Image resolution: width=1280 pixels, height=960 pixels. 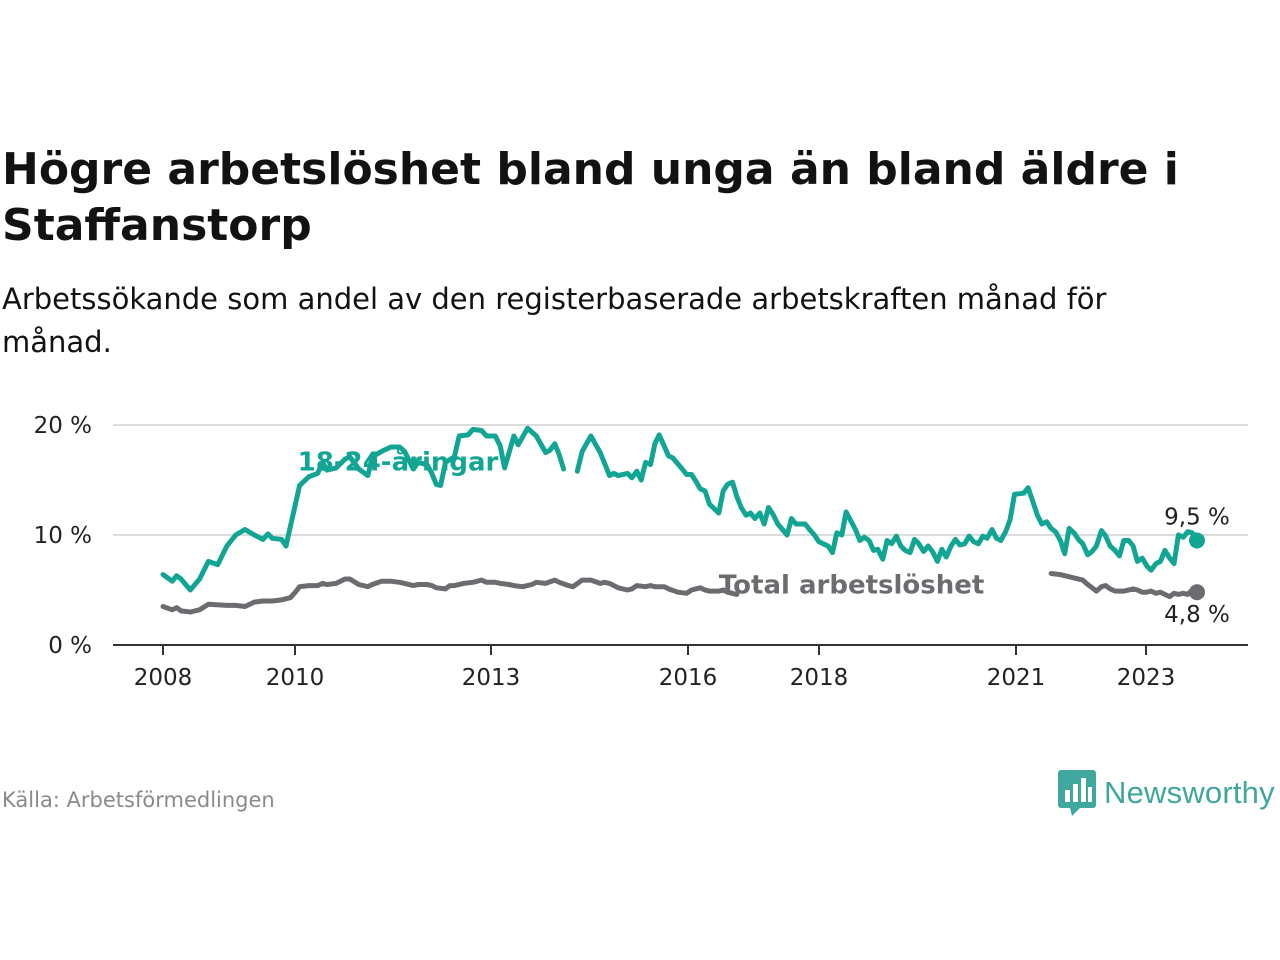 I want to click on x-tick-label: 2023, so click(x=1146, y=678).